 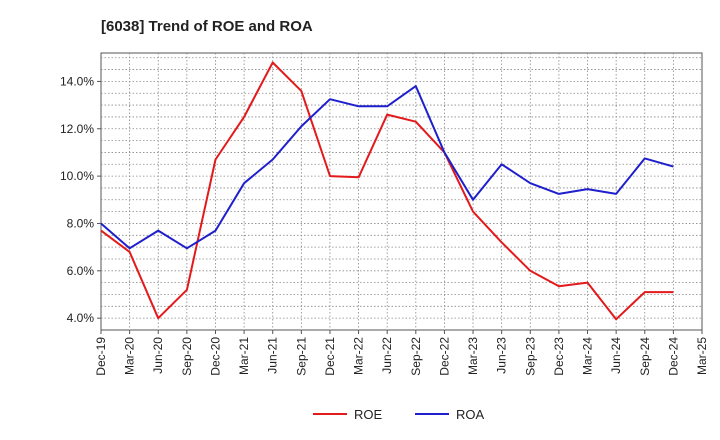 I want to click on x-tick-label: Jun-23, so click(x=502, y=355).